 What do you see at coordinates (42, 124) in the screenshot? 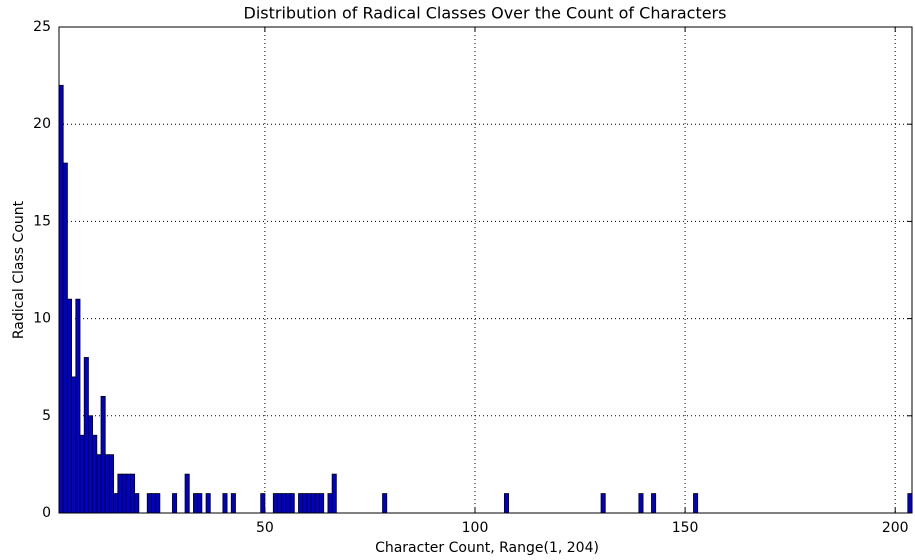
I see `y-tick-label: 20` at bounding box center [42, 124].